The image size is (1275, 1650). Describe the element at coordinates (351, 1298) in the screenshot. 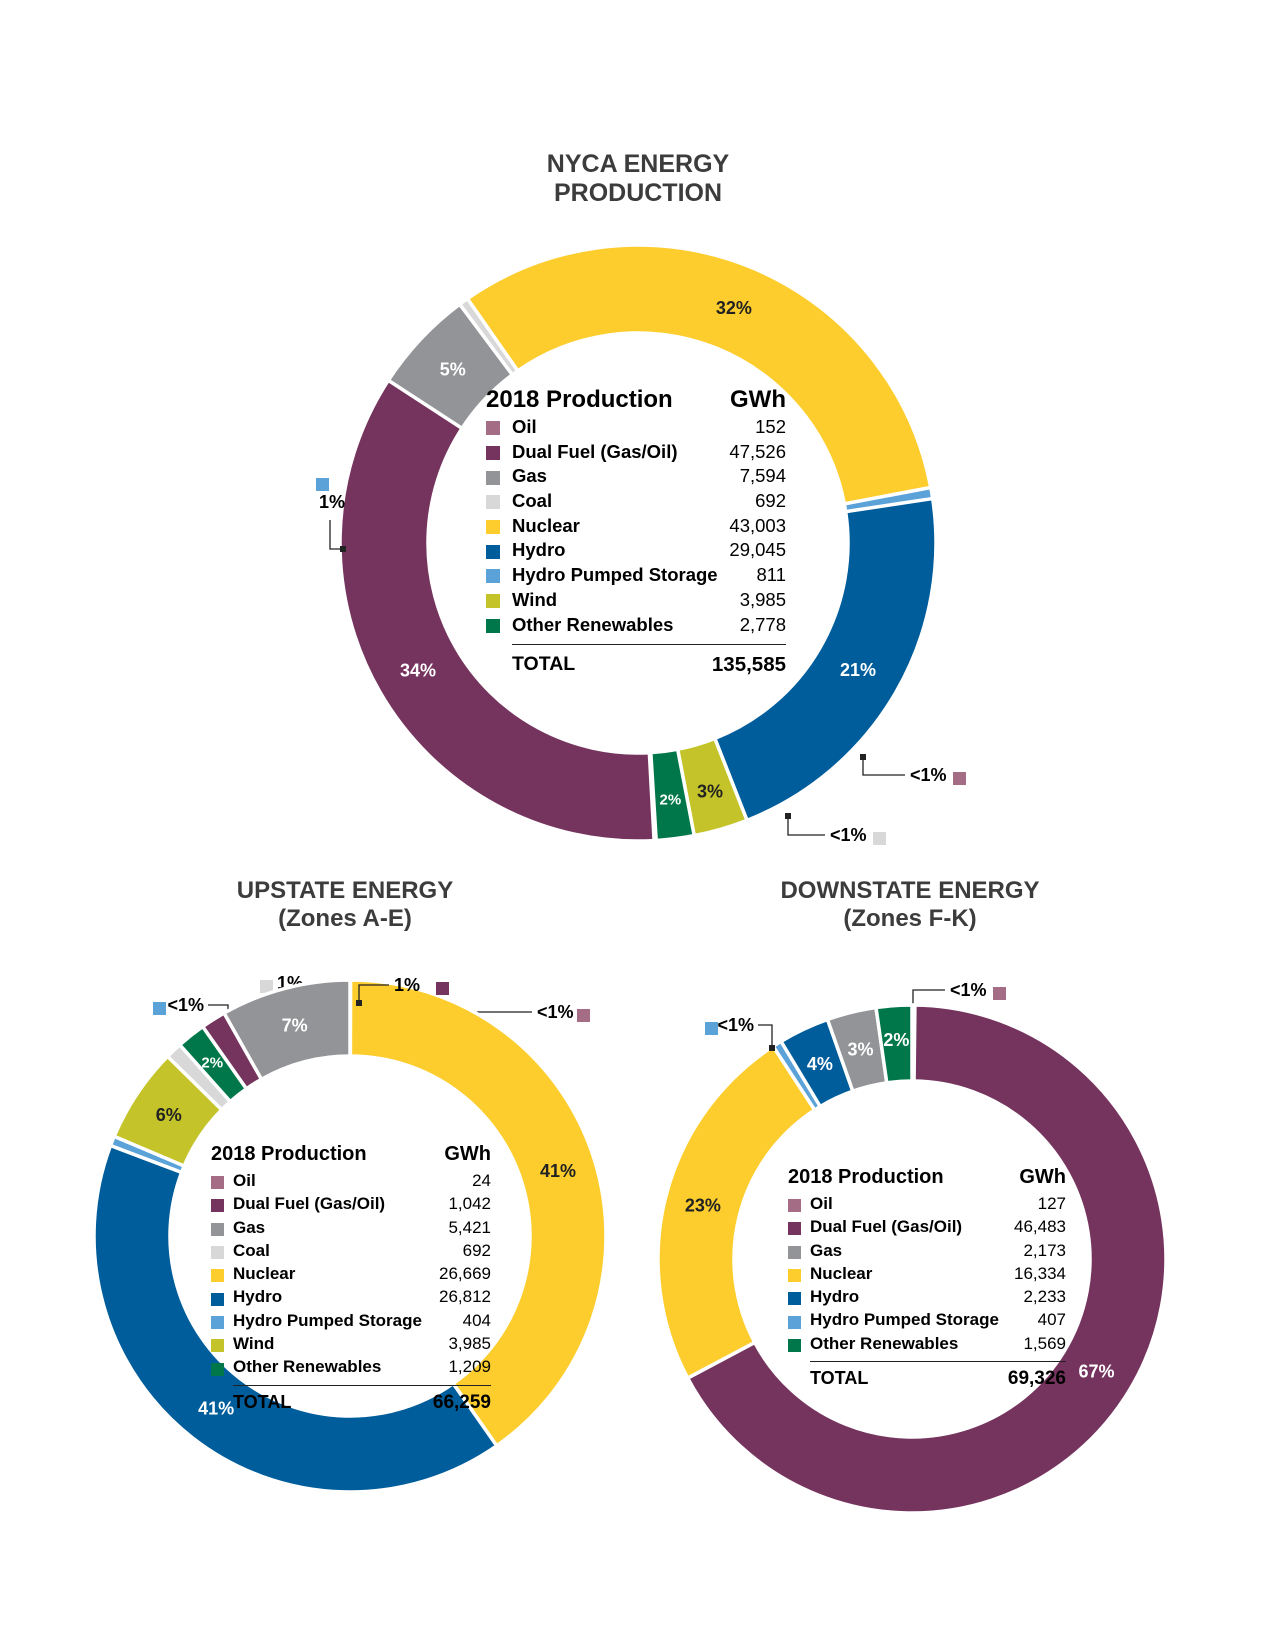

I see `legend-row-hydro: Hydro 26,812` at that location.